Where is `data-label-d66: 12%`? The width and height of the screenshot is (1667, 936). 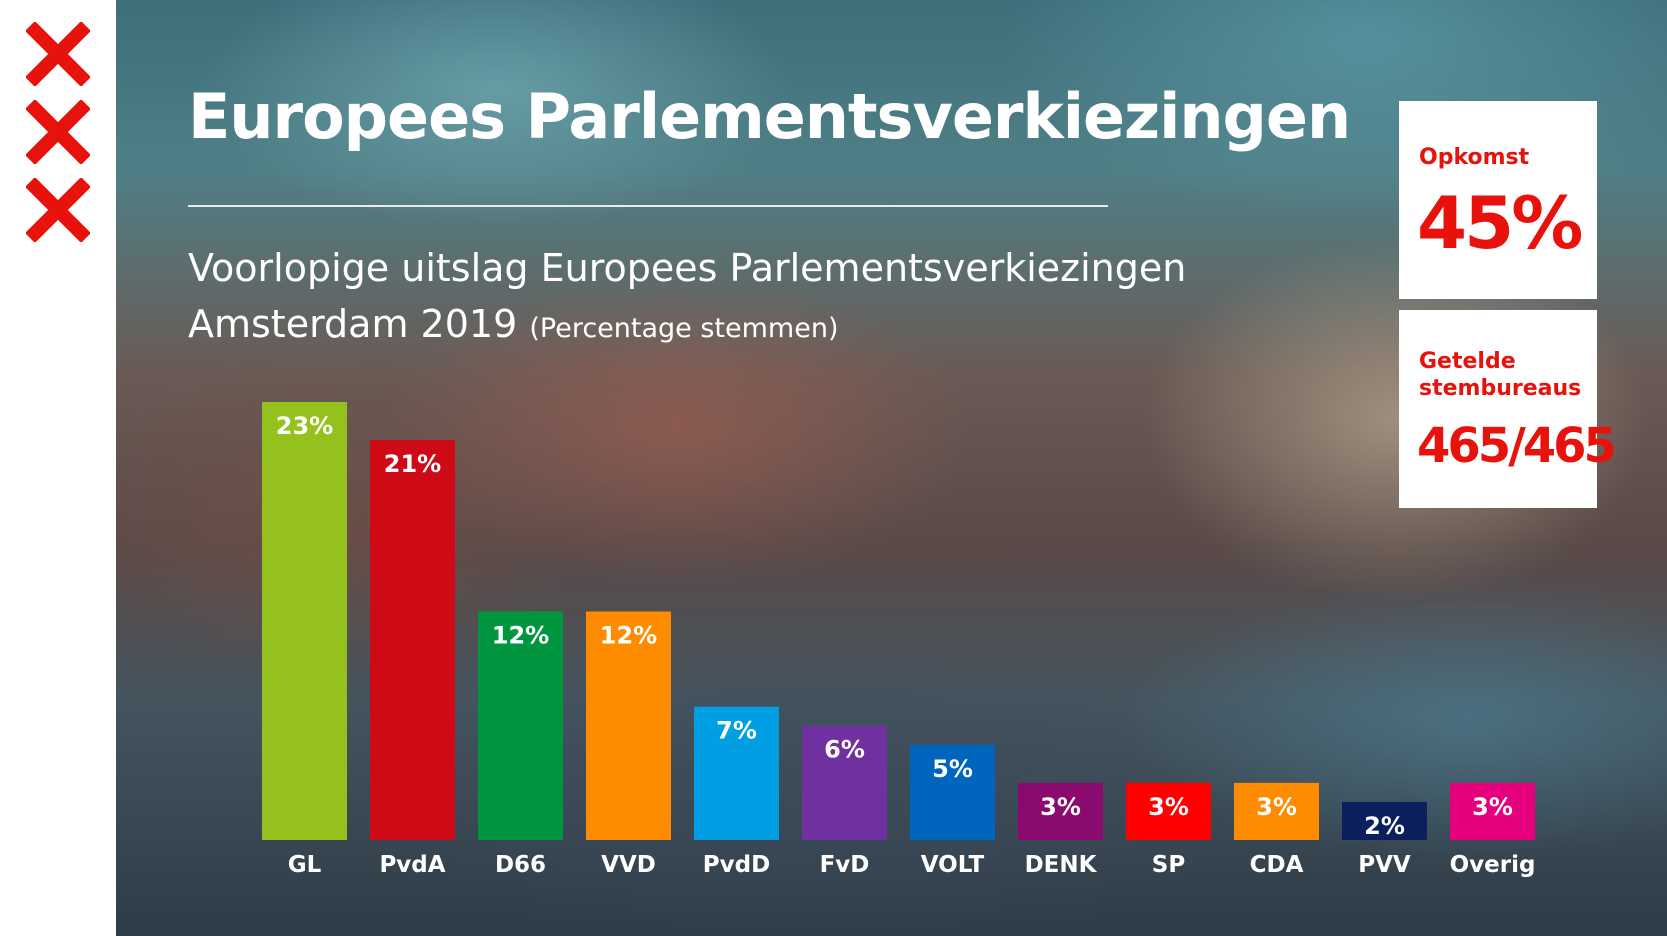 data-label-d66: 12% is located at coordinates (520, 635).